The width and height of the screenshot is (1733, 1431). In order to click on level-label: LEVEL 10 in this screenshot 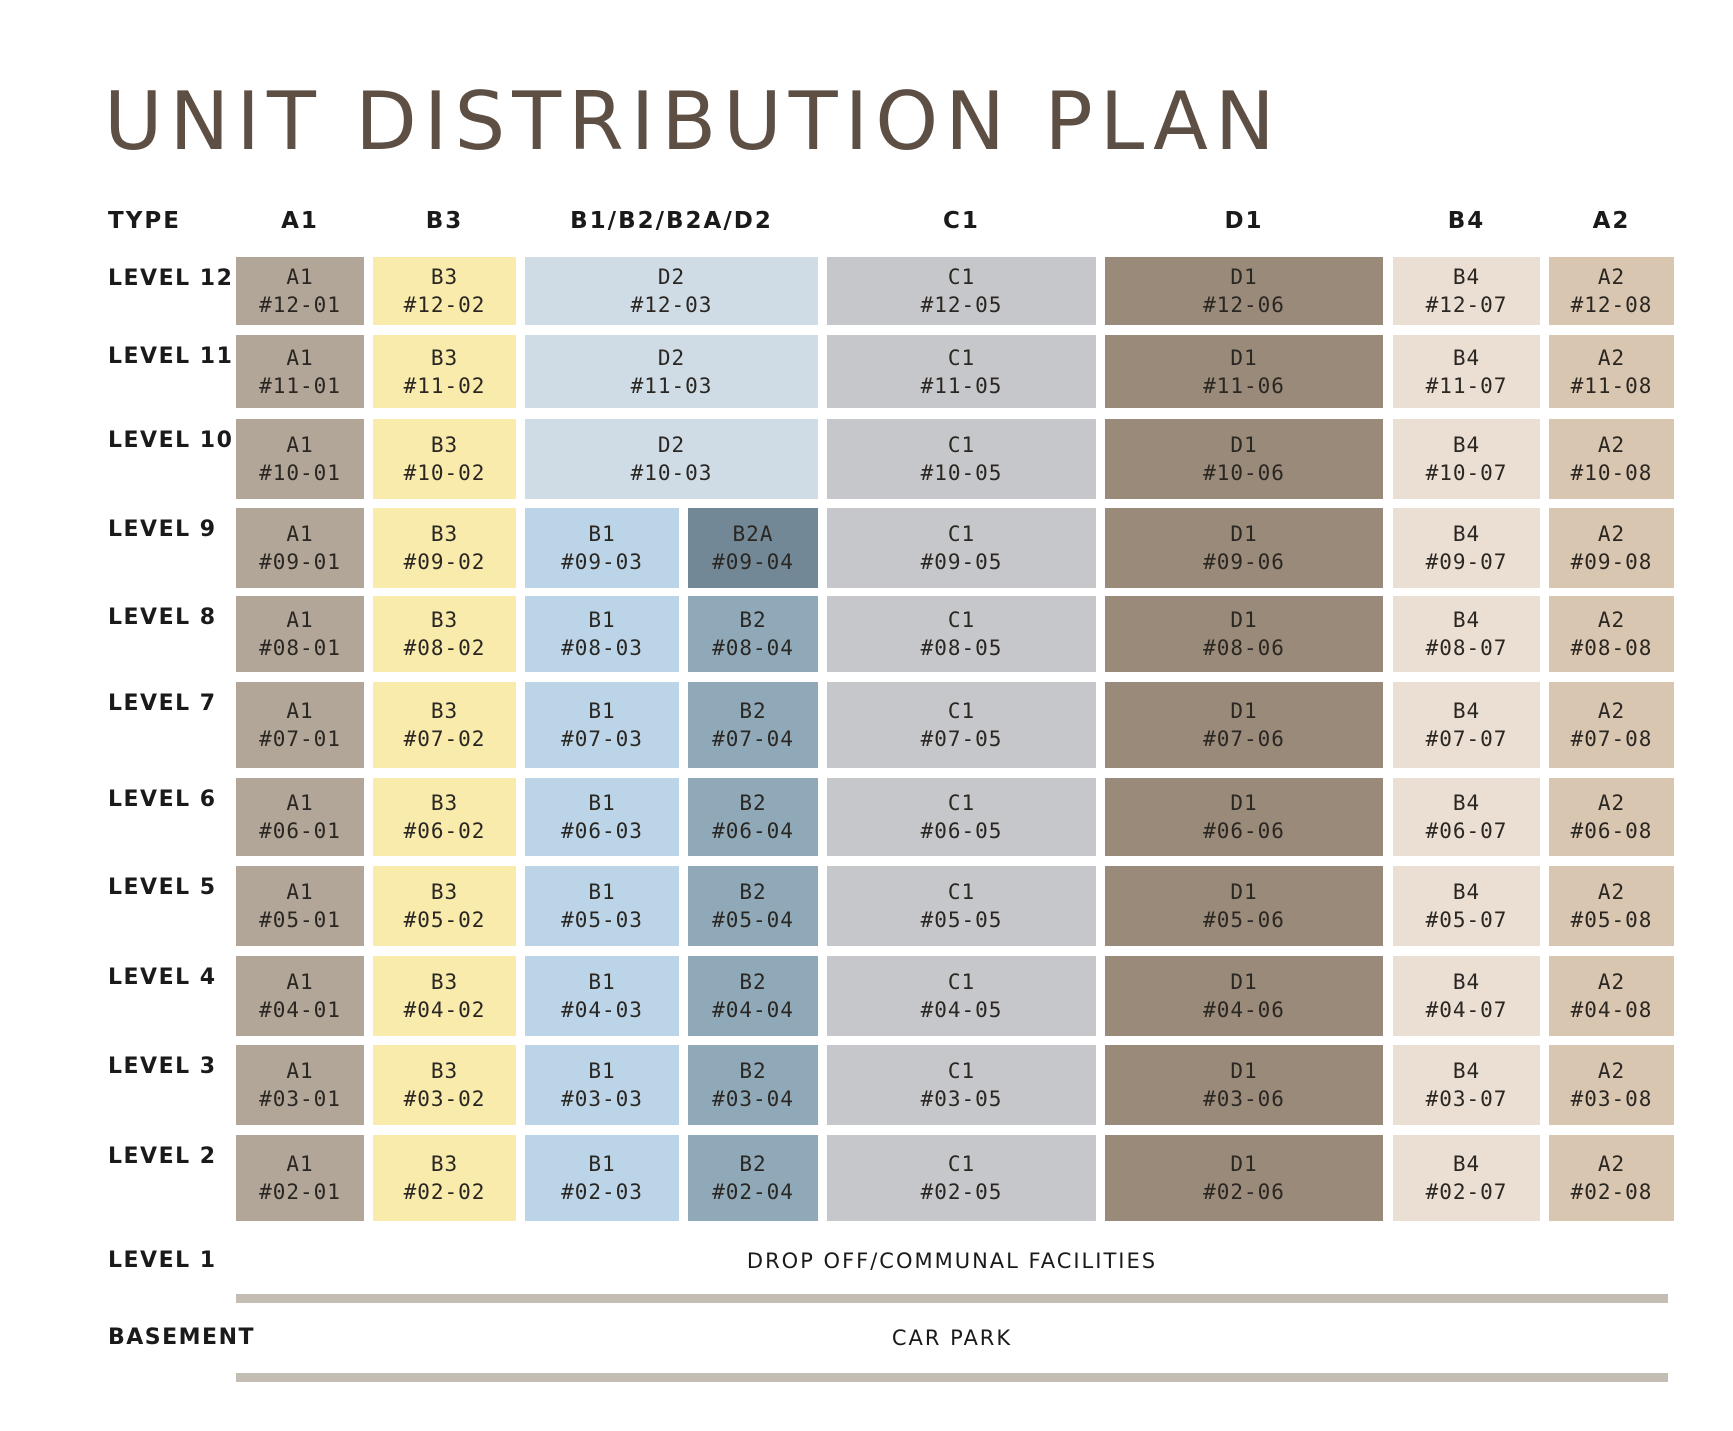, I will do `click(171, 440)`.